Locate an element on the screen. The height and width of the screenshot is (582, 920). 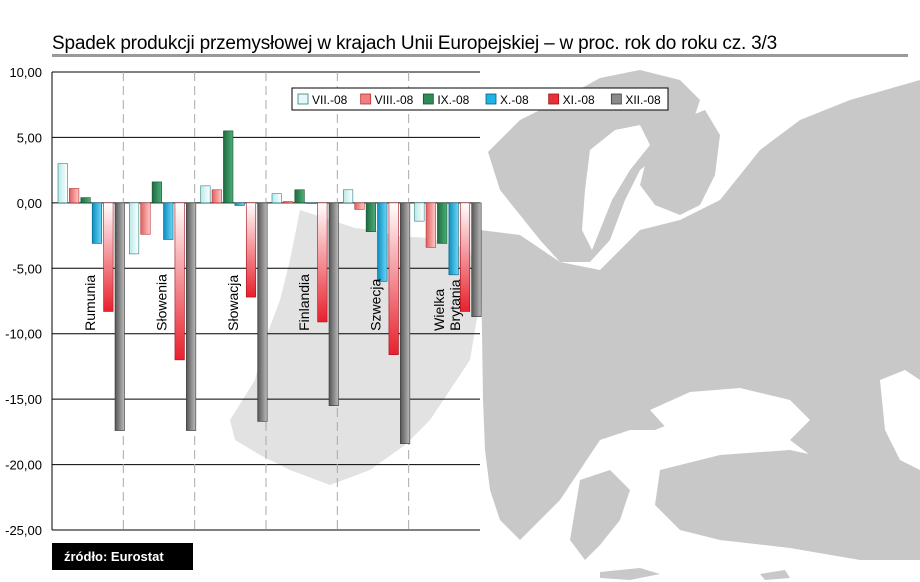
source-label: źródło: Eurostat is located at coordinates (122, 556).